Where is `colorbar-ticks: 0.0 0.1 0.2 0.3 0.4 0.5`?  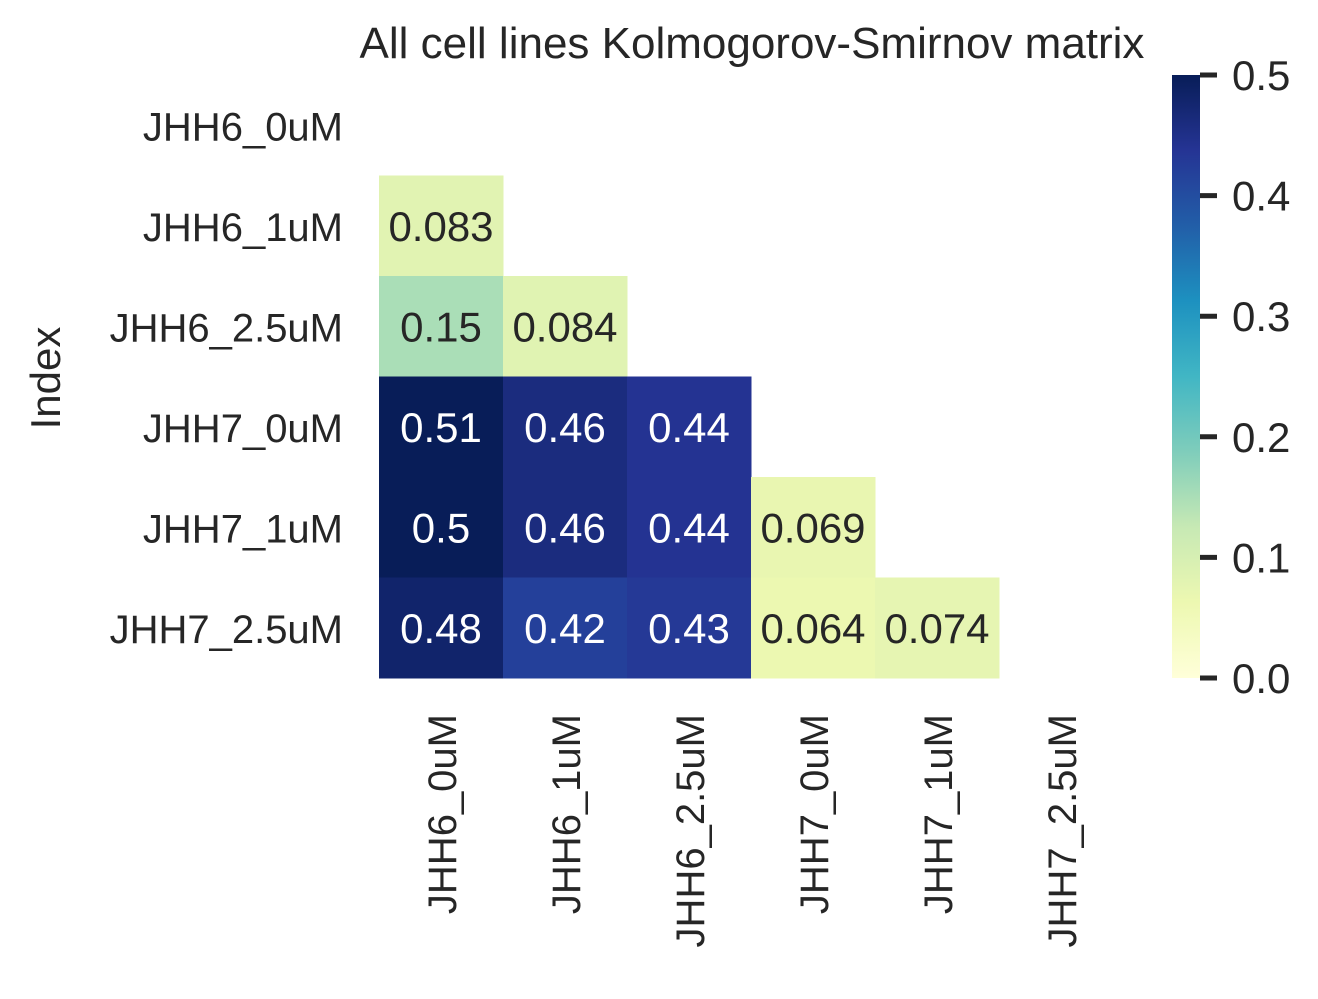
colorbar-ticks: 0.0 0.1 0.2 0.3 0.4 0.5 is located at coordinates (1245, 377).